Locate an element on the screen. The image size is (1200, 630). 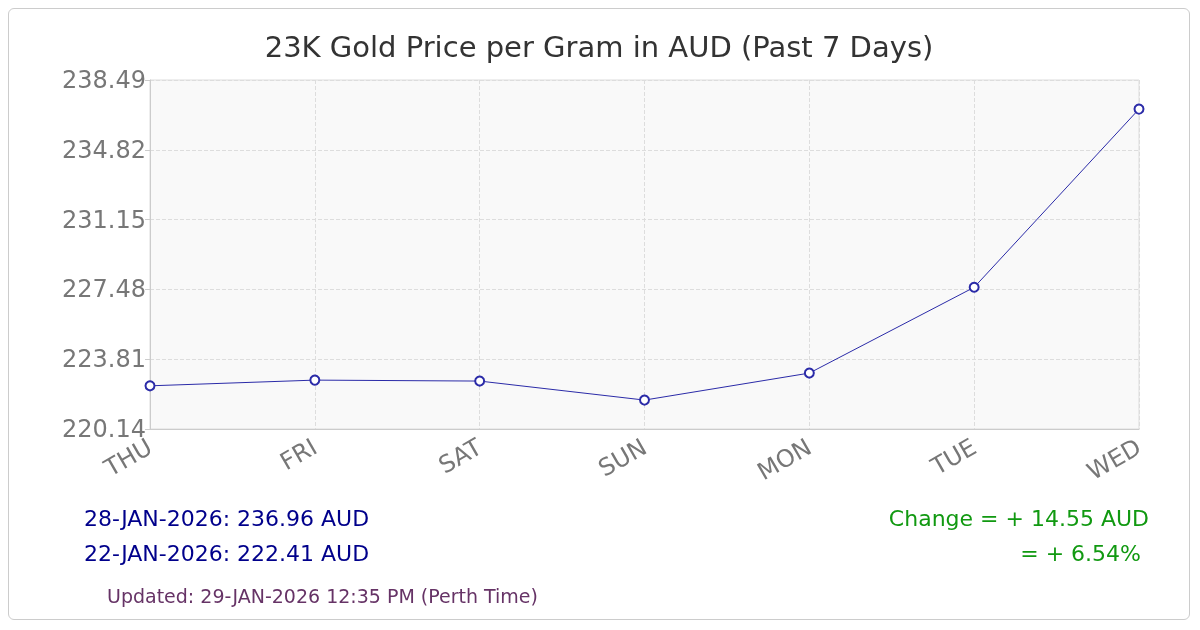
x-tick-label: SUN is located at coordinates (622, 457).